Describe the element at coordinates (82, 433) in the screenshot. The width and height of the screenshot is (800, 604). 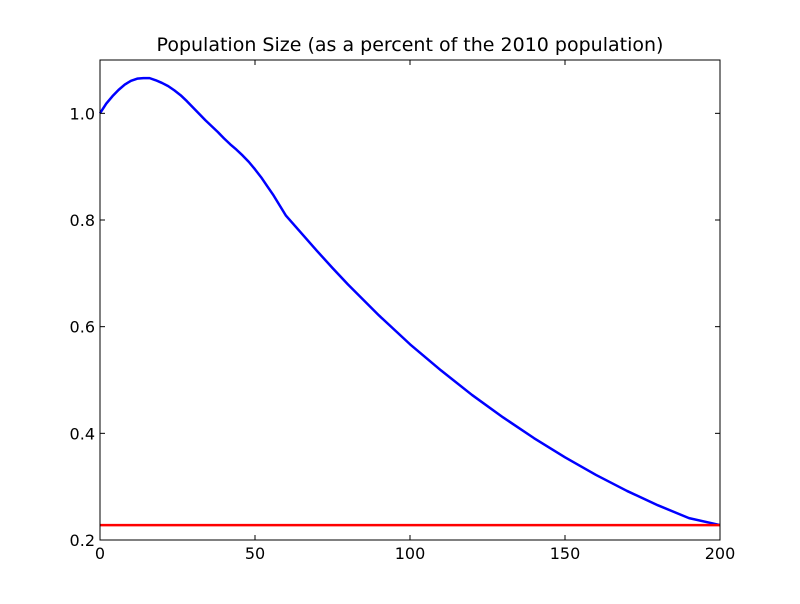
I see `y-tick-label: 0.4` at that location.